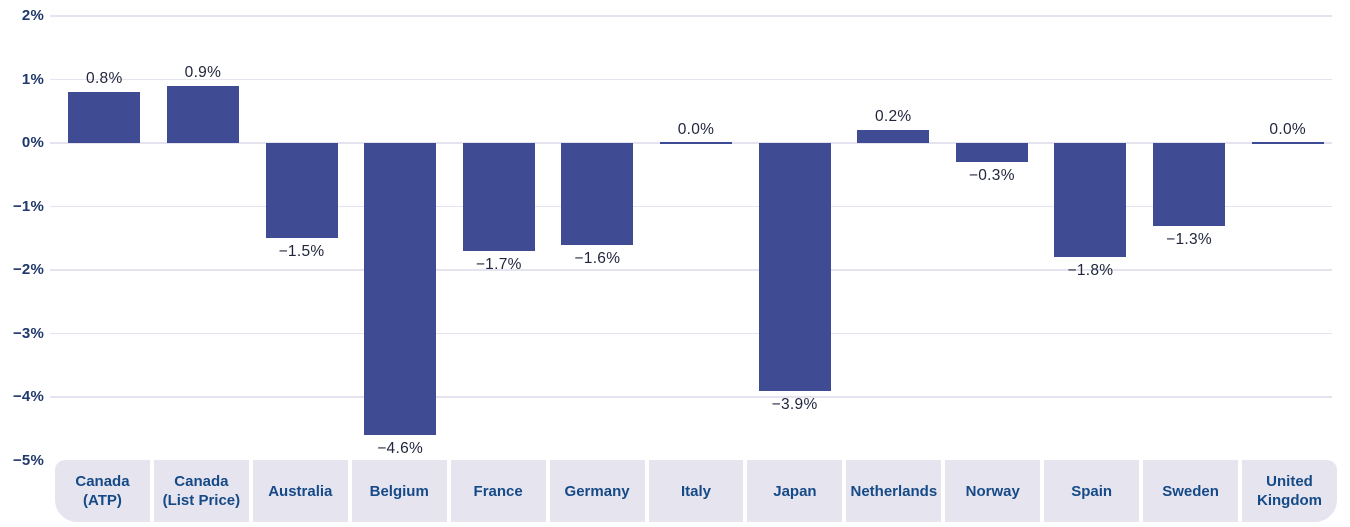 The height and width of the screenshot is (527, 1350). Describe the element at coordinates (498, 491) in the screenshot. I see `category-cell-france: France` at that location.